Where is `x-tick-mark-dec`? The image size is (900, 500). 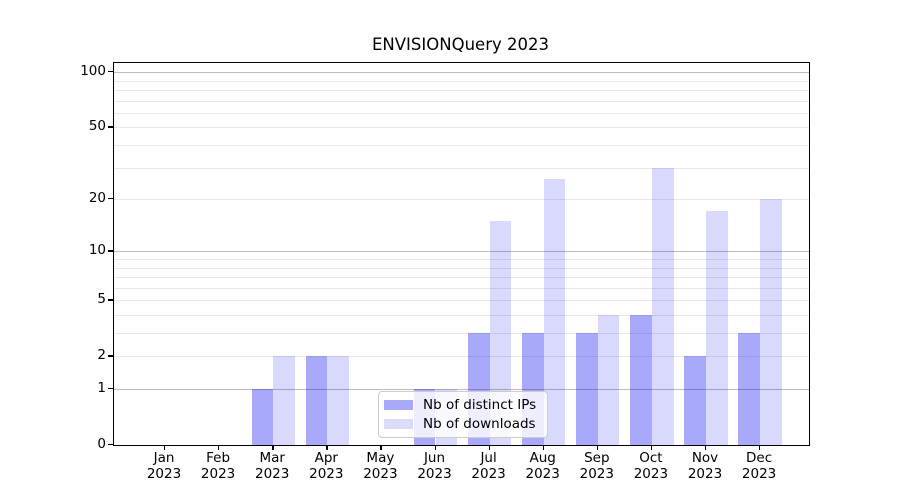
x-tick-mark-dec is located at coordinates (760, 447).